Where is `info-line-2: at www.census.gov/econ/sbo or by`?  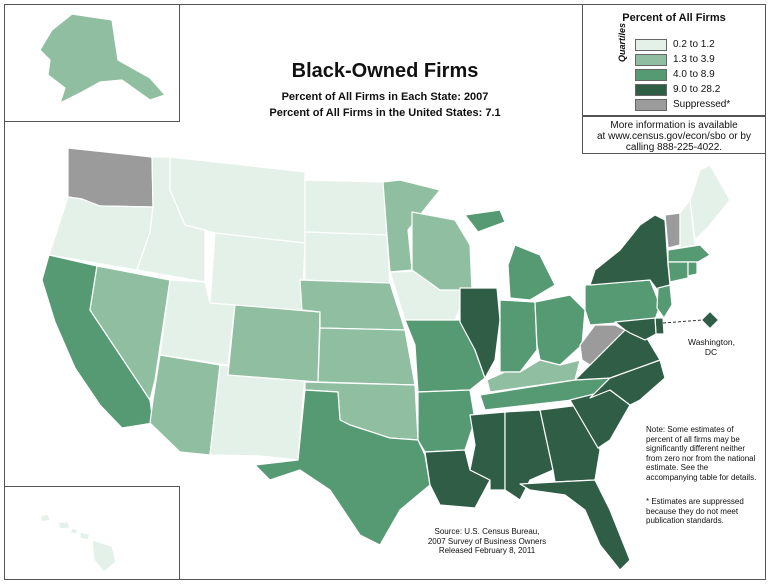
info-line-2: at www.census.gov/econ/sbo or by is located at coordinates (674, 136).